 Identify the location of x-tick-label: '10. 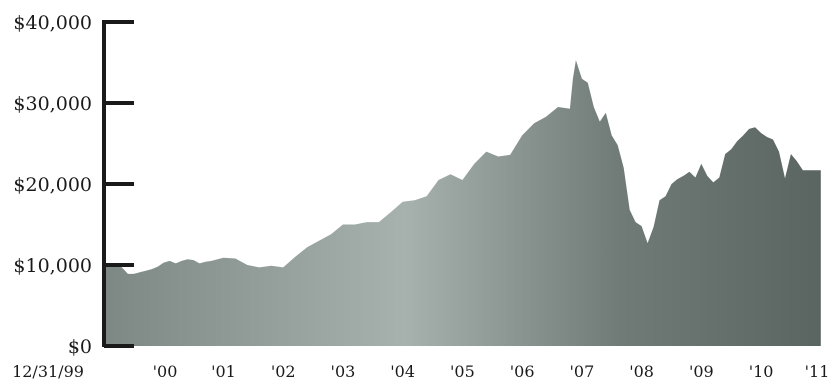
(761, 371).